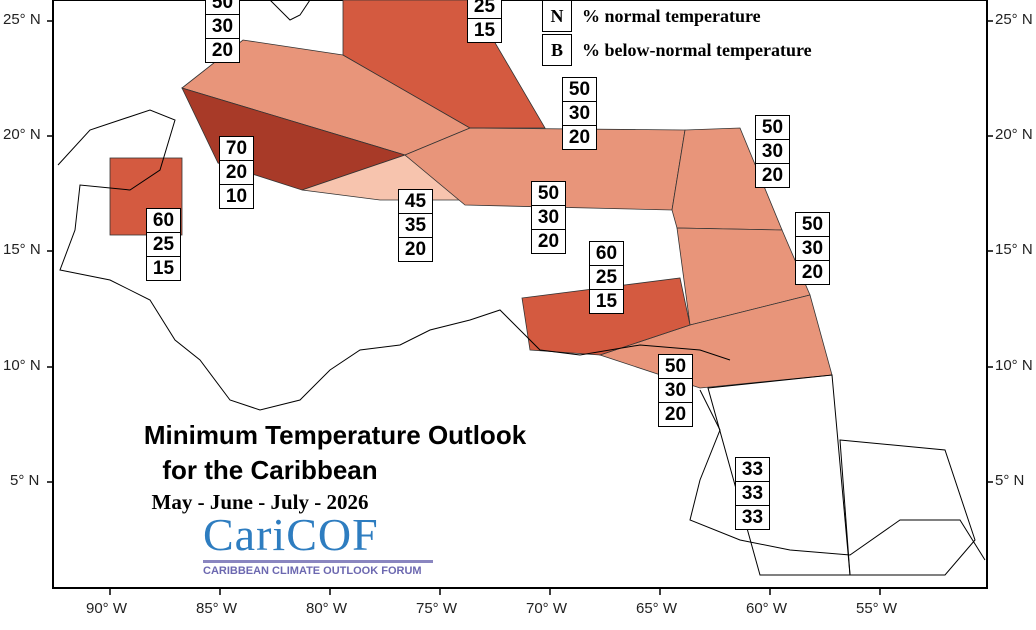 Image resolution: width=1036 pixels, height=630 pixels. I want to click on lat-label: 5° N, so click(25, 480).